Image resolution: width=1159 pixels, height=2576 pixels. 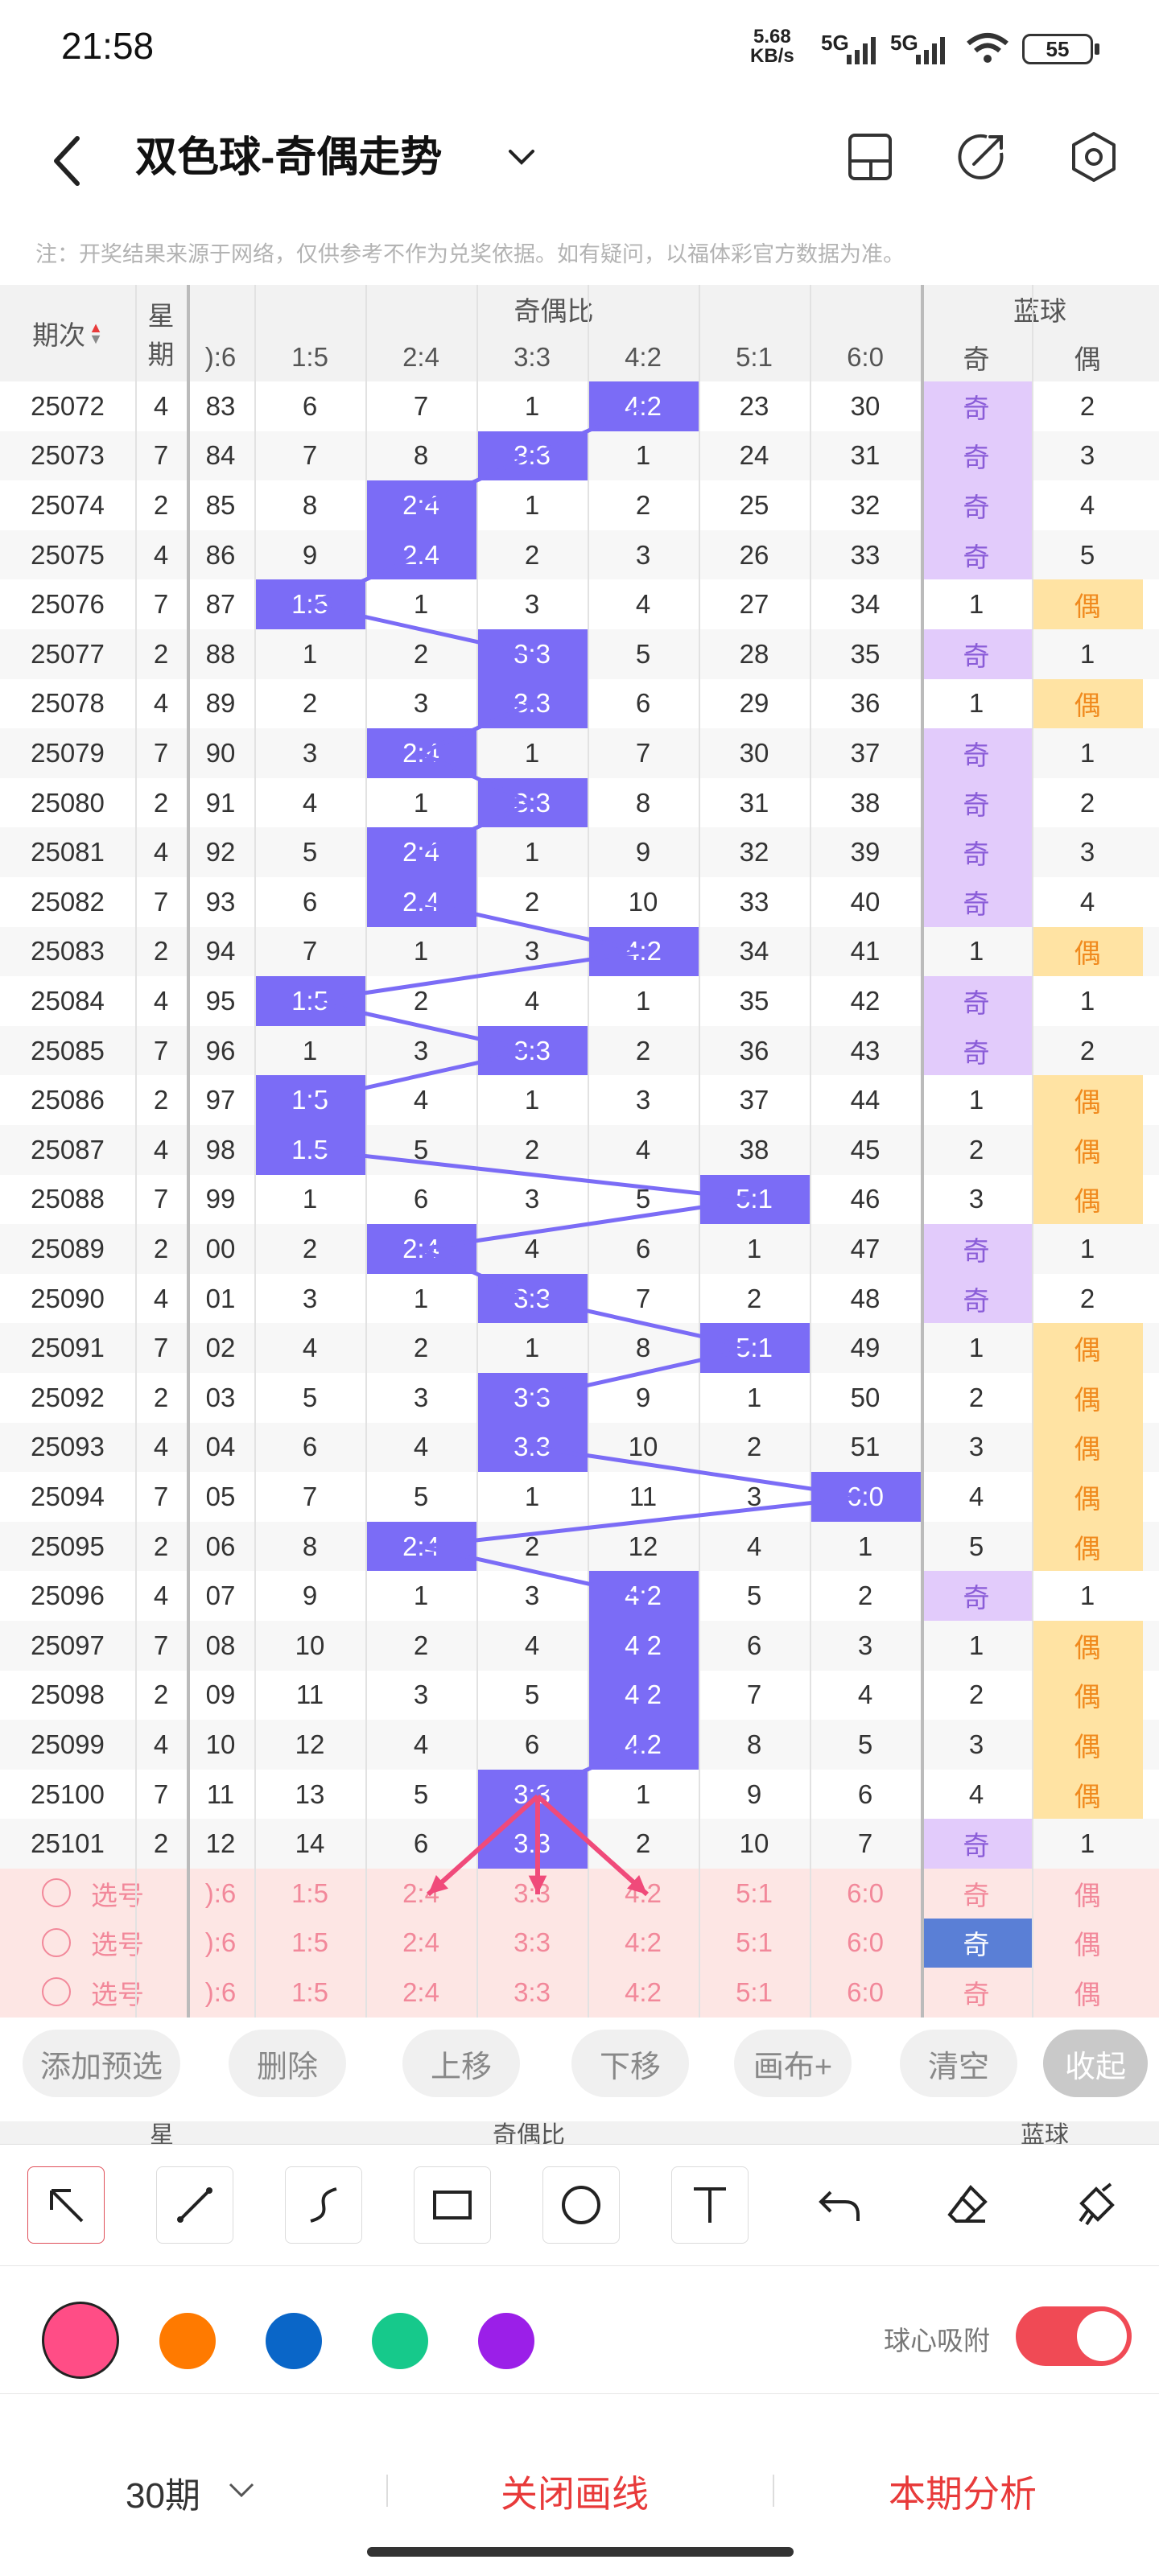 What do you see at coordinates (421, 1298) in the screenshot?
I see `ratio-cell: 1` at bounding box center [421, 1298].